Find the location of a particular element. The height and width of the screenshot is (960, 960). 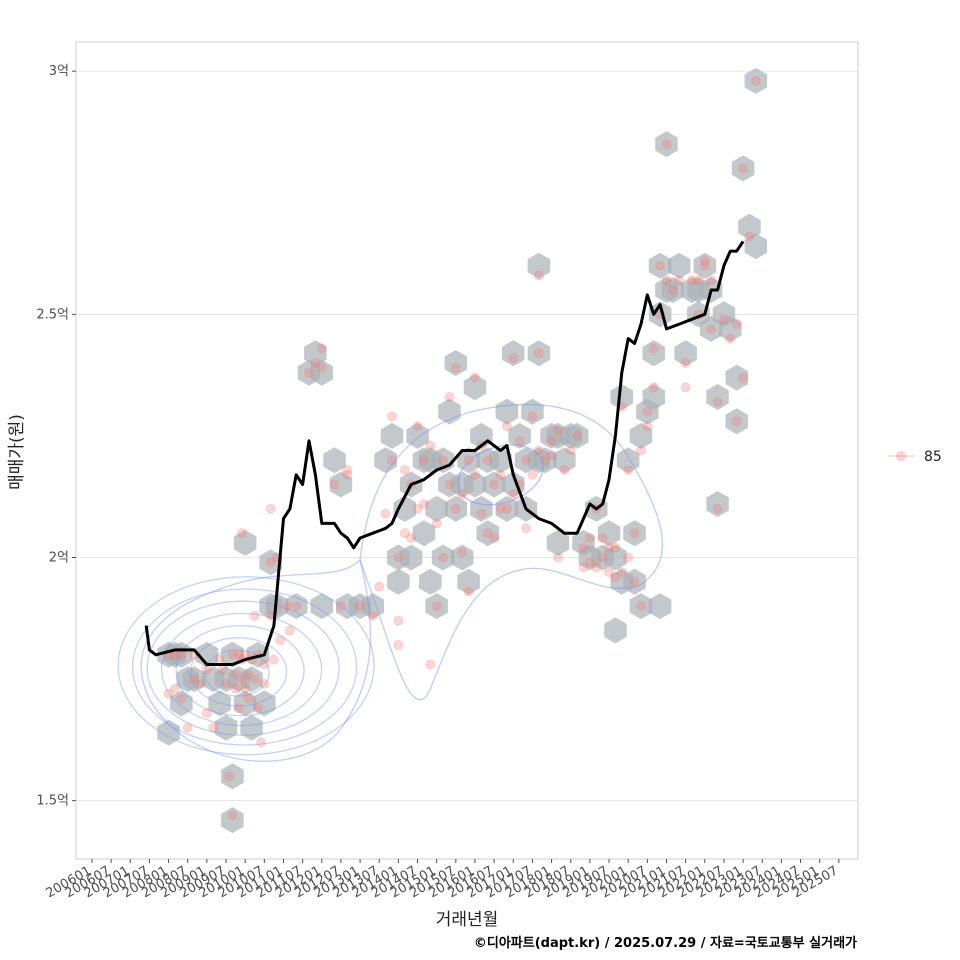

legend-label: 85 is located at coordinates (933, 457).